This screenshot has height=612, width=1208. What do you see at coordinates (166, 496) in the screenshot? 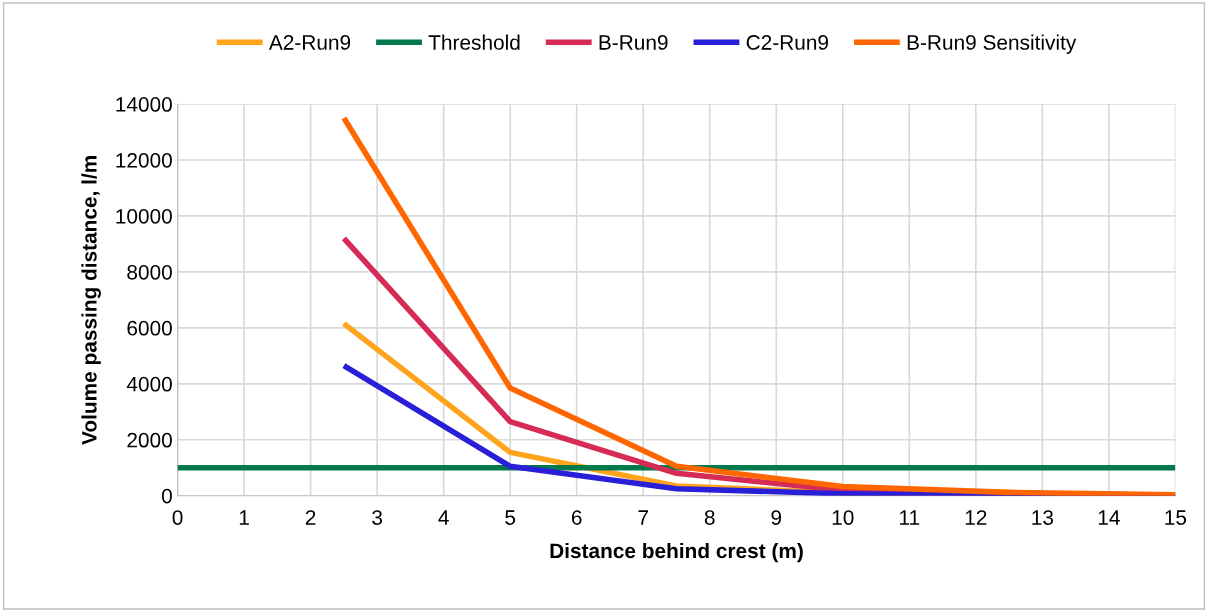
I see `y-tick-label: 0` at bounding box center [166, 496].